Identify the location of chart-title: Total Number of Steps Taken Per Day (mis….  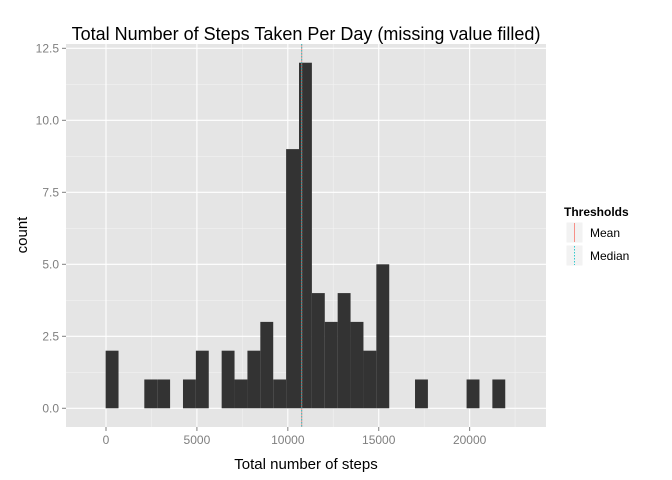
(306, 34).